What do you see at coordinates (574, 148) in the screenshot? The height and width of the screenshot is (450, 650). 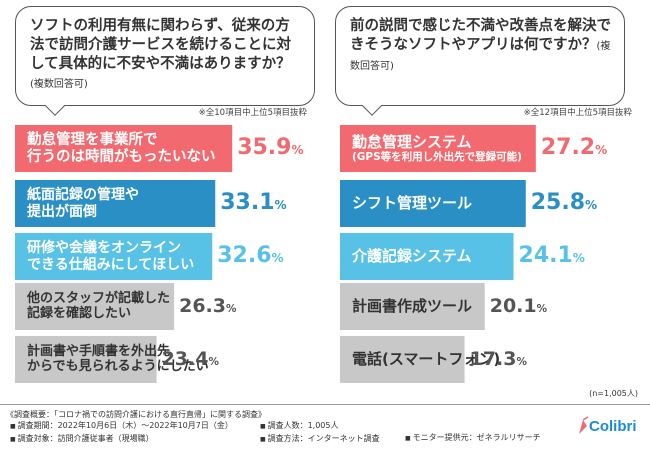 I see `value-label-right-1: 27.2%` at bounding box center [574, 148].